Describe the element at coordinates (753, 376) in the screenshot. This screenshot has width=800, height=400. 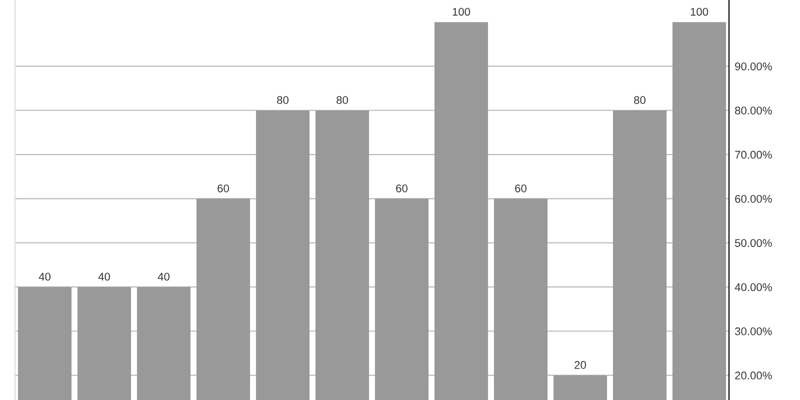
I see `y-tick-label: 20.00%` at that location.